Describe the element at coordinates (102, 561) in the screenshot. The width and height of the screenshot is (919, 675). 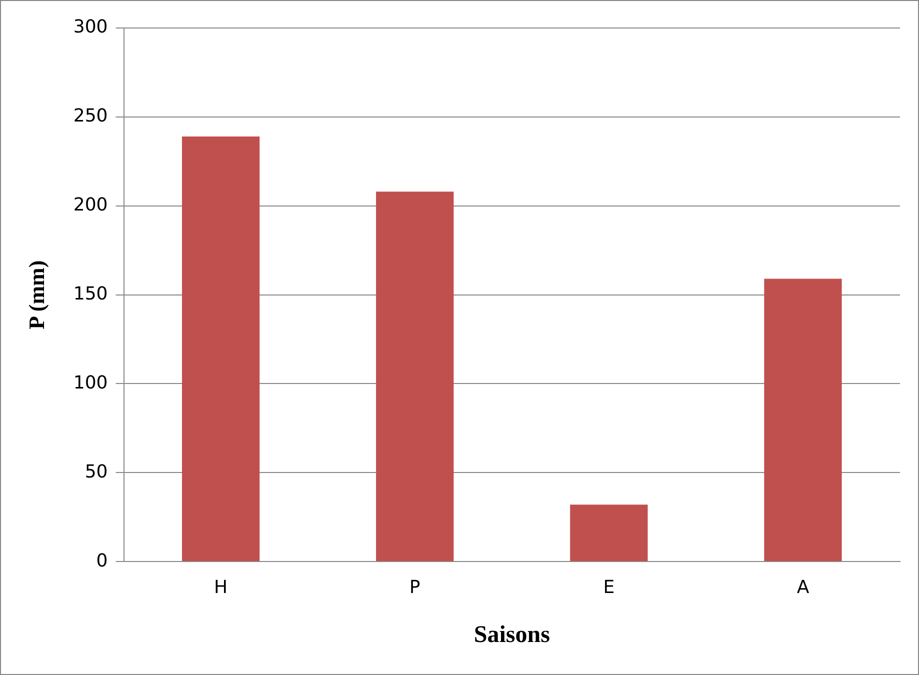
I see `y-tick-label: 0` at that location.